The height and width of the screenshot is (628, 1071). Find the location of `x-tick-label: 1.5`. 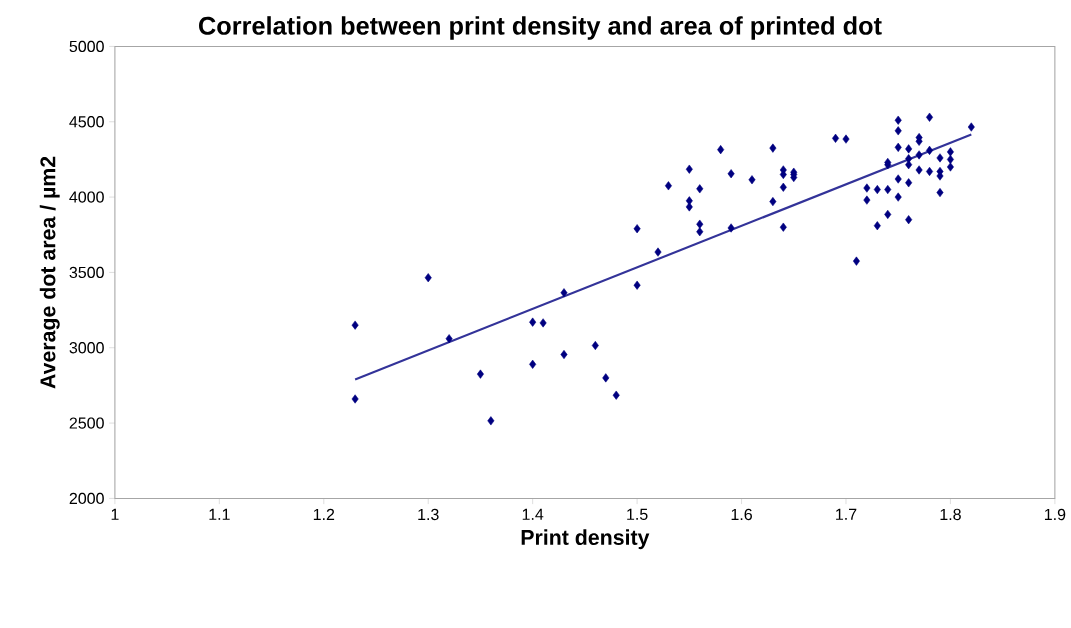

x-tick-label: 1.5 is located at coordinates (637, 514).